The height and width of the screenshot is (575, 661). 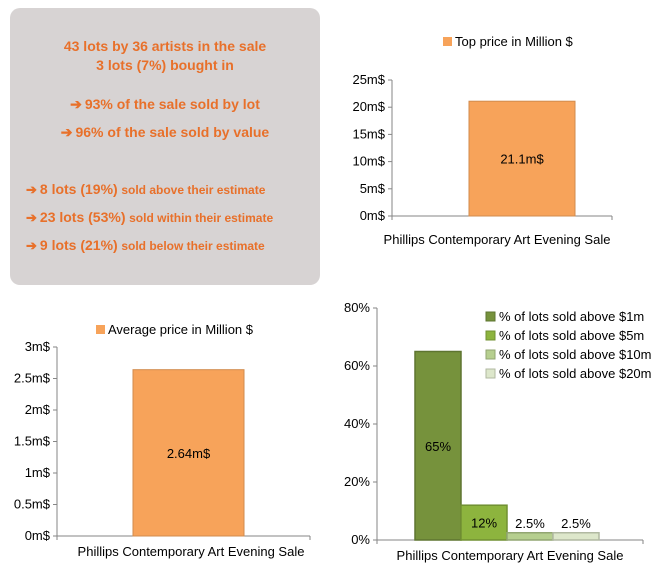 What do you see at coordinates (357, 481) in the screenshot?
I see `chart2-tick-label: 20%` at bounding box center [357, 481].